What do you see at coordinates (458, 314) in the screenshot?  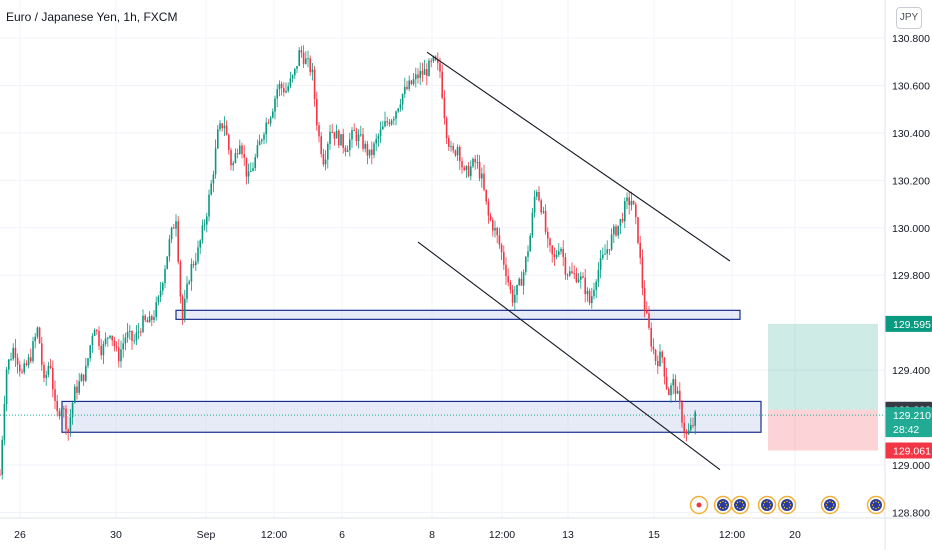 I see `upper-zone` at bounding box center [458, 314].